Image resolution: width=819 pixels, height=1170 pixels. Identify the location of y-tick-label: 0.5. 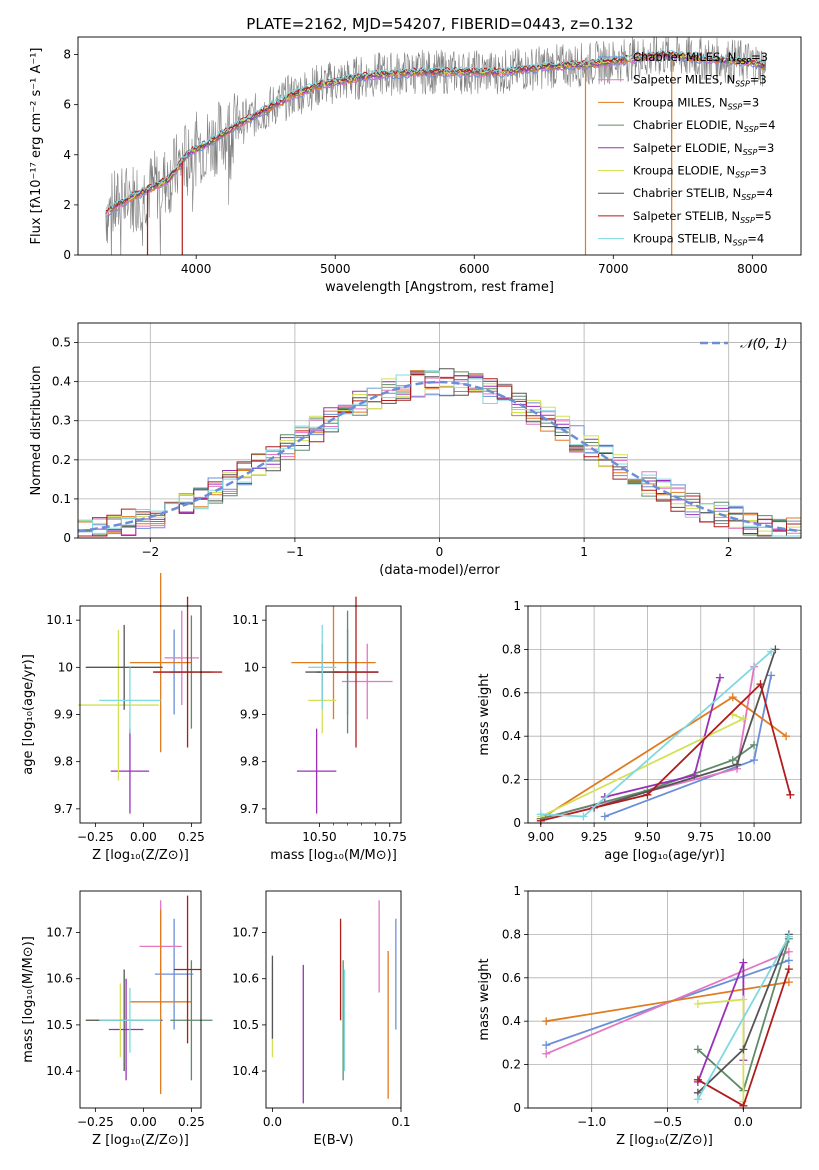
(61, 343).